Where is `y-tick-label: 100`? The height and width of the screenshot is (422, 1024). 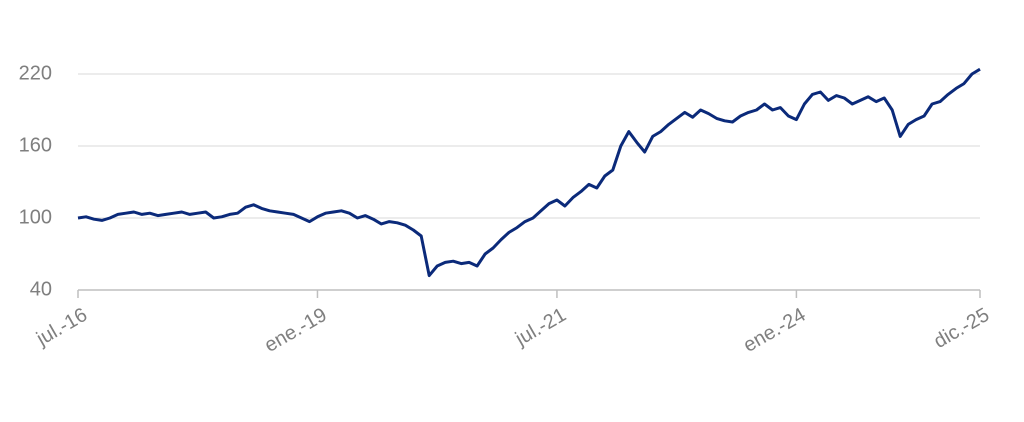 y-tick-label: 100 is located at coordinates (35, 217).